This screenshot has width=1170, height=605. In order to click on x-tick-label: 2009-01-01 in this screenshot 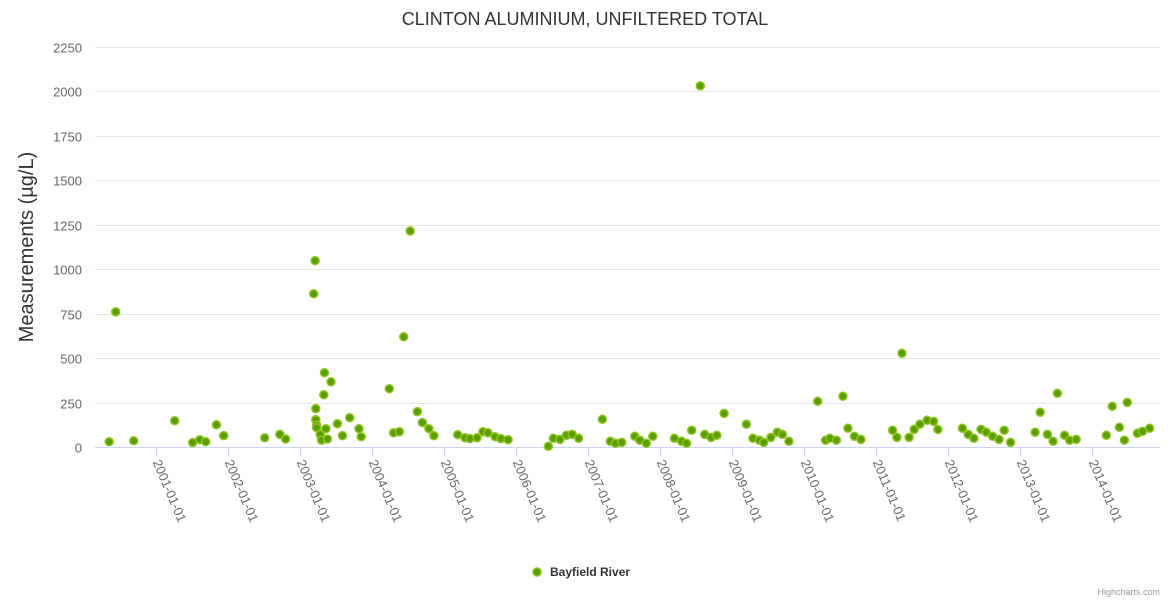, I will do `click(746, 490)`.